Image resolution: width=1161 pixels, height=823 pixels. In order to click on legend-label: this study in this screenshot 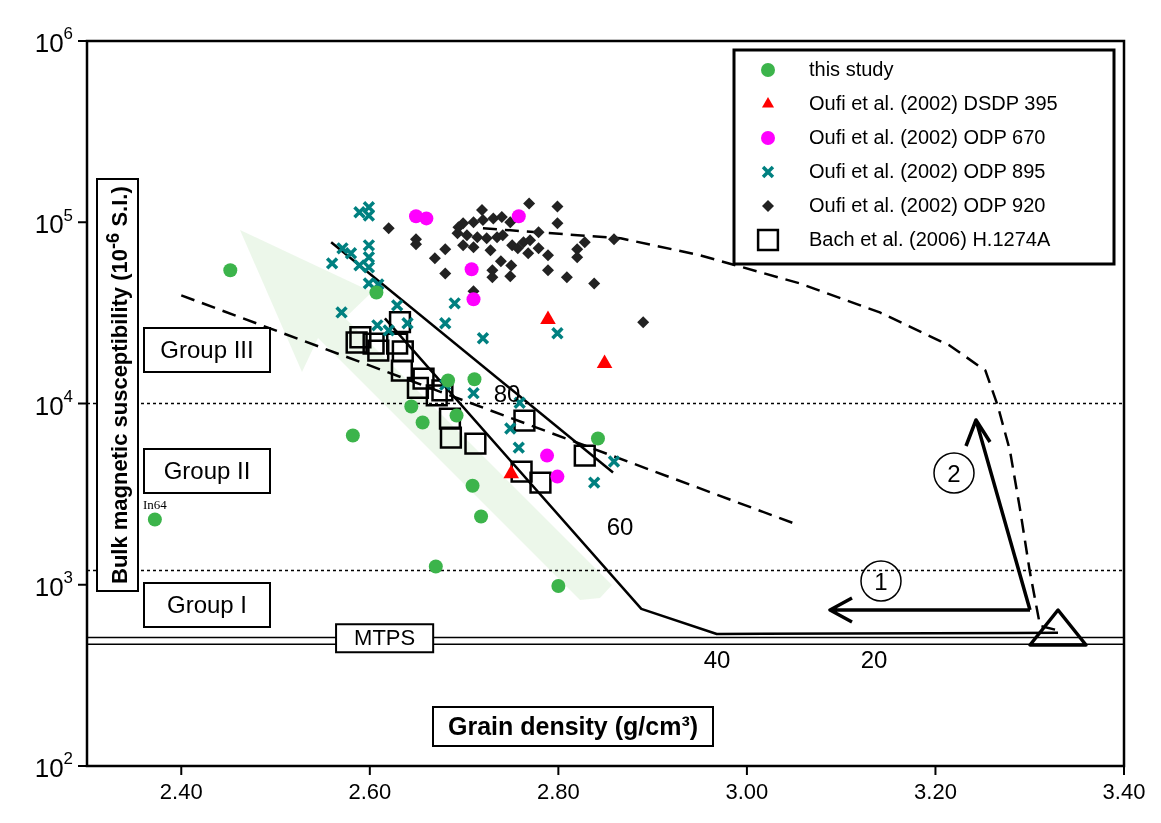, I will do `click(851, 68)`.